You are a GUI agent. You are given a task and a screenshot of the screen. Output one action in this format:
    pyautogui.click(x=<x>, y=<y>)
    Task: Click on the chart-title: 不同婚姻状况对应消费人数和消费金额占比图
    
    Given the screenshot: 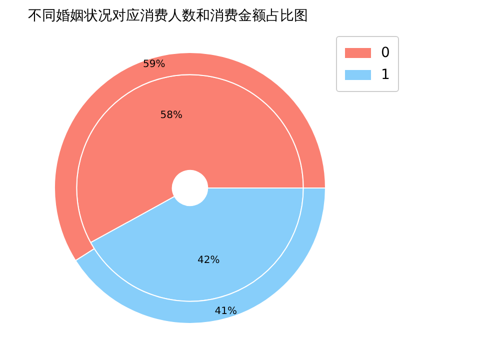 What is the action you would take?
    pyautogui.click(x=168, y=16)
    